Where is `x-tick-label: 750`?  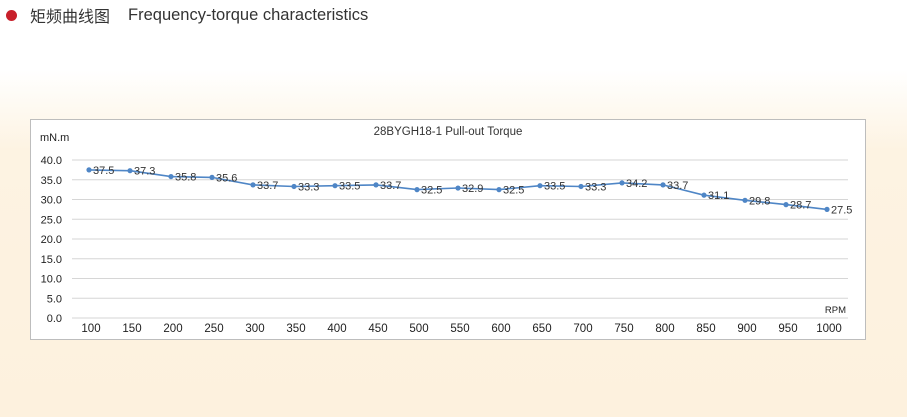 x-tick-label: 750 is located at coordinates (623, 329).